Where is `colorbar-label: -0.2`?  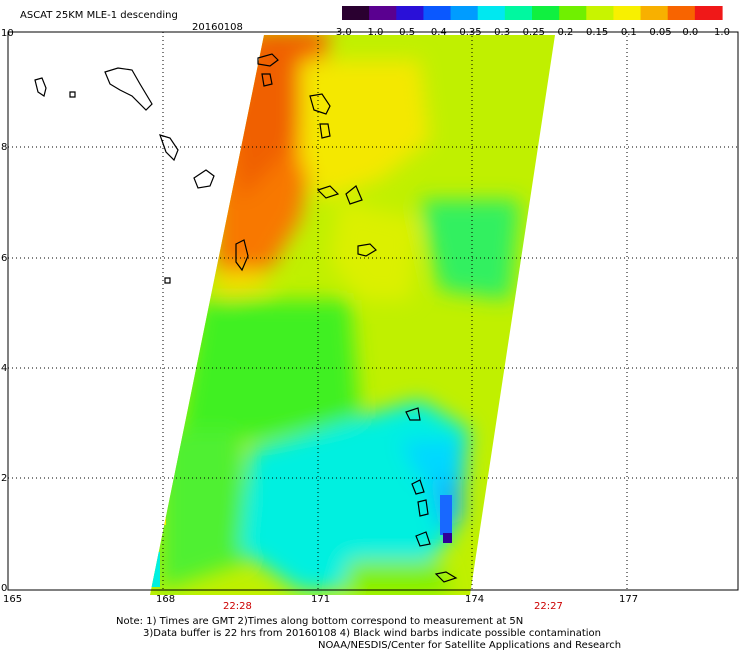 colorbar-label: -0.2 is located at coordinates (564, 32).